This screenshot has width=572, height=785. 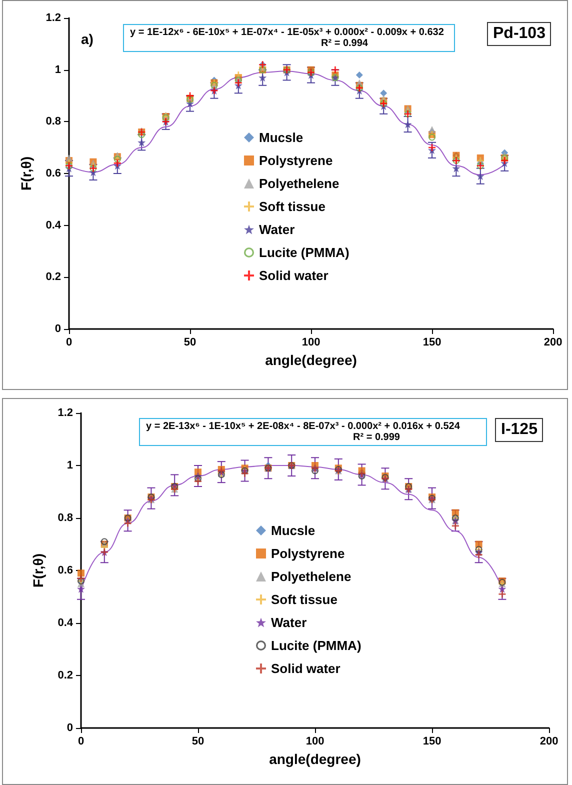 I want to click on annotation: a), so click(x=87, y=39).